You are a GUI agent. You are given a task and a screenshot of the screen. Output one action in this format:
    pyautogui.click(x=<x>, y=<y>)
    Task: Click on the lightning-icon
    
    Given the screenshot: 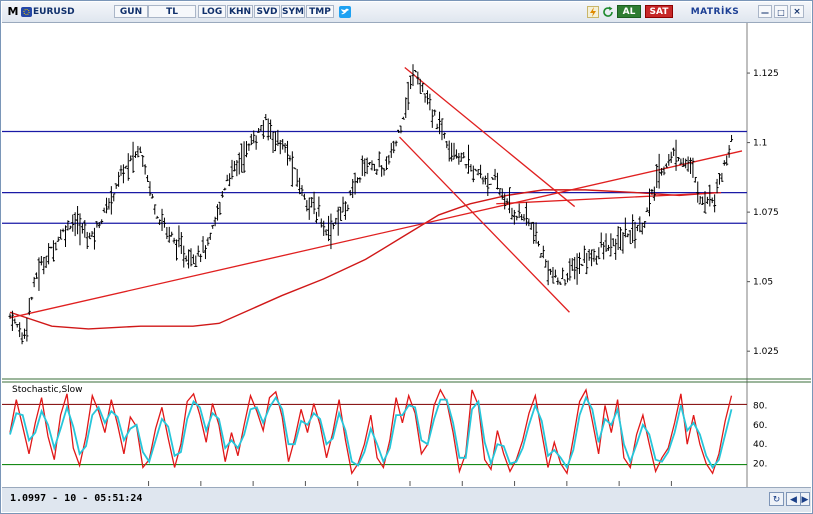 What is the action you would take?
    pyautogui.click(x=593, y=12)
    